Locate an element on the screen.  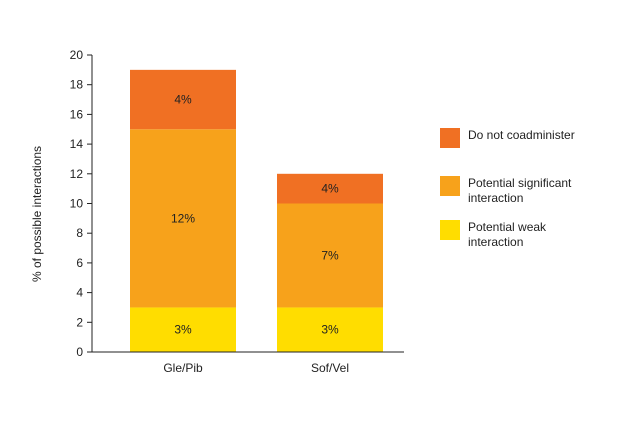
y-tick-label: 14 is located at coordinates (77, 144).